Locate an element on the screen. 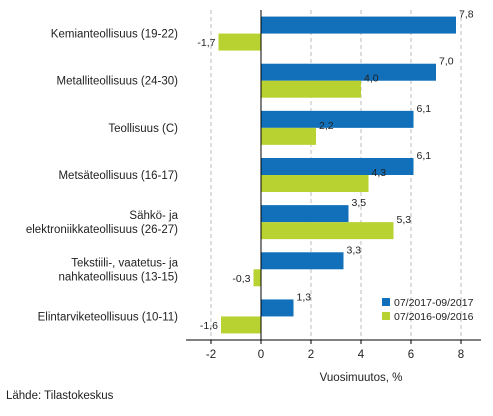  category-label-line: Metsäteollisuus (16-17) is located at coordinates (118, 176).